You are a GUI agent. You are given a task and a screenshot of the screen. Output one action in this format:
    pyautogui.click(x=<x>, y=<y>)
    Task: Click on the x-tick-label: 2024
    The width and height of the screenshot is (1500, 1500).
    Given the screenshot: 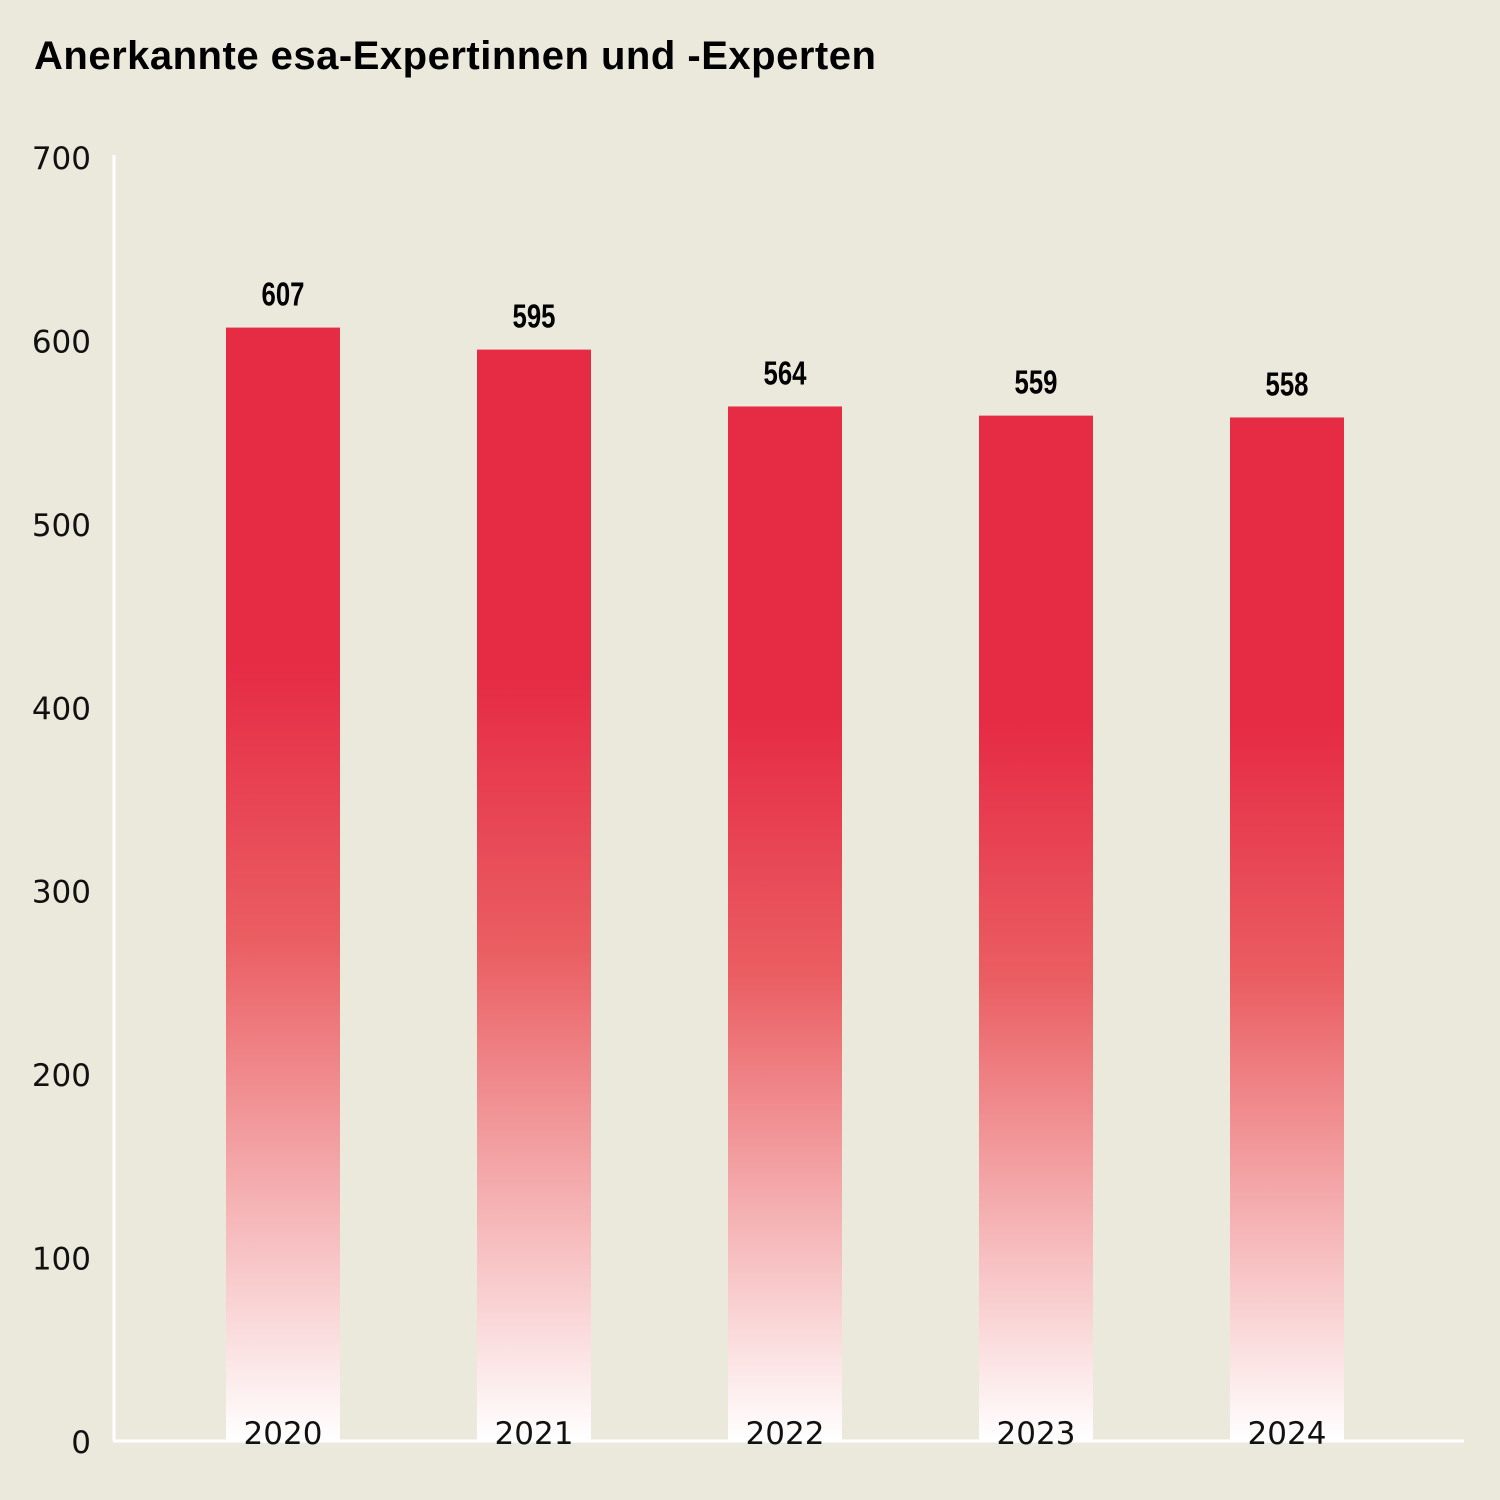 What is the action you would take?
    pyautogui.click(x=1287, y=1434)
    